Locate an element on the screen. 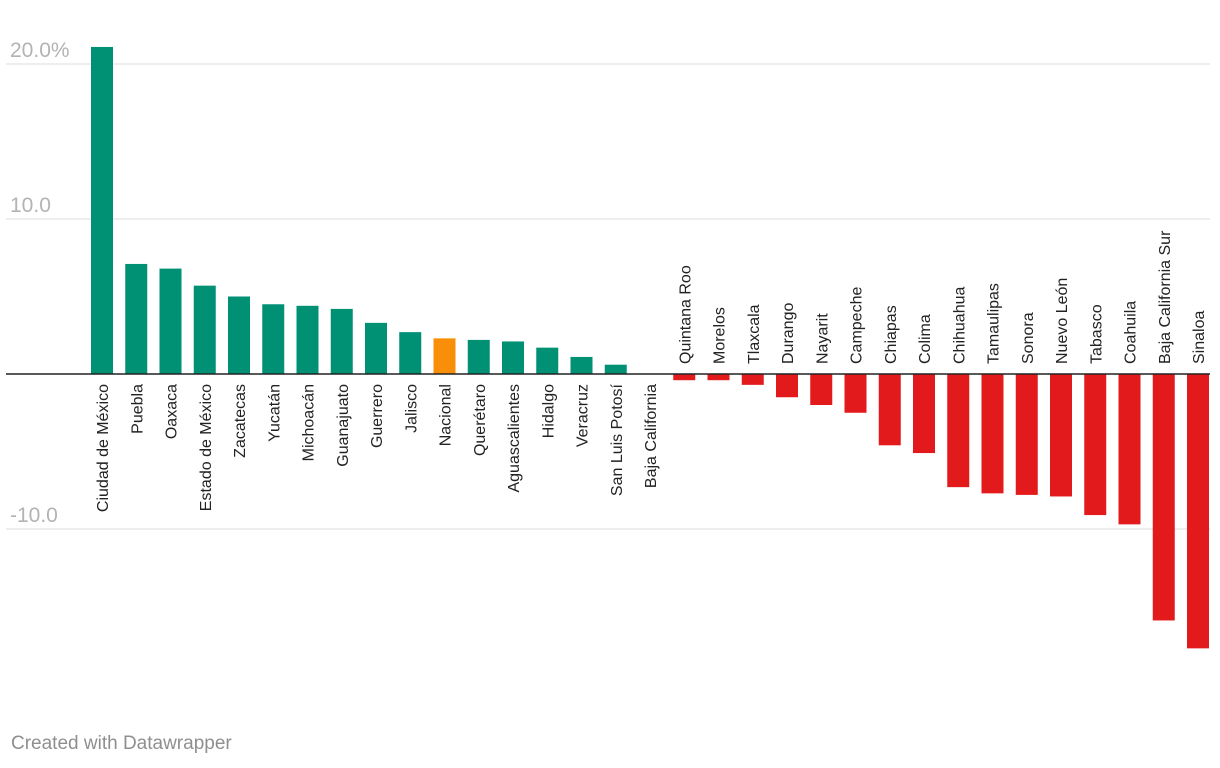 Image resolution: width=1220 pixels, height=768 pixels. category-label: Sonora is located at coordinates (1028, 338).